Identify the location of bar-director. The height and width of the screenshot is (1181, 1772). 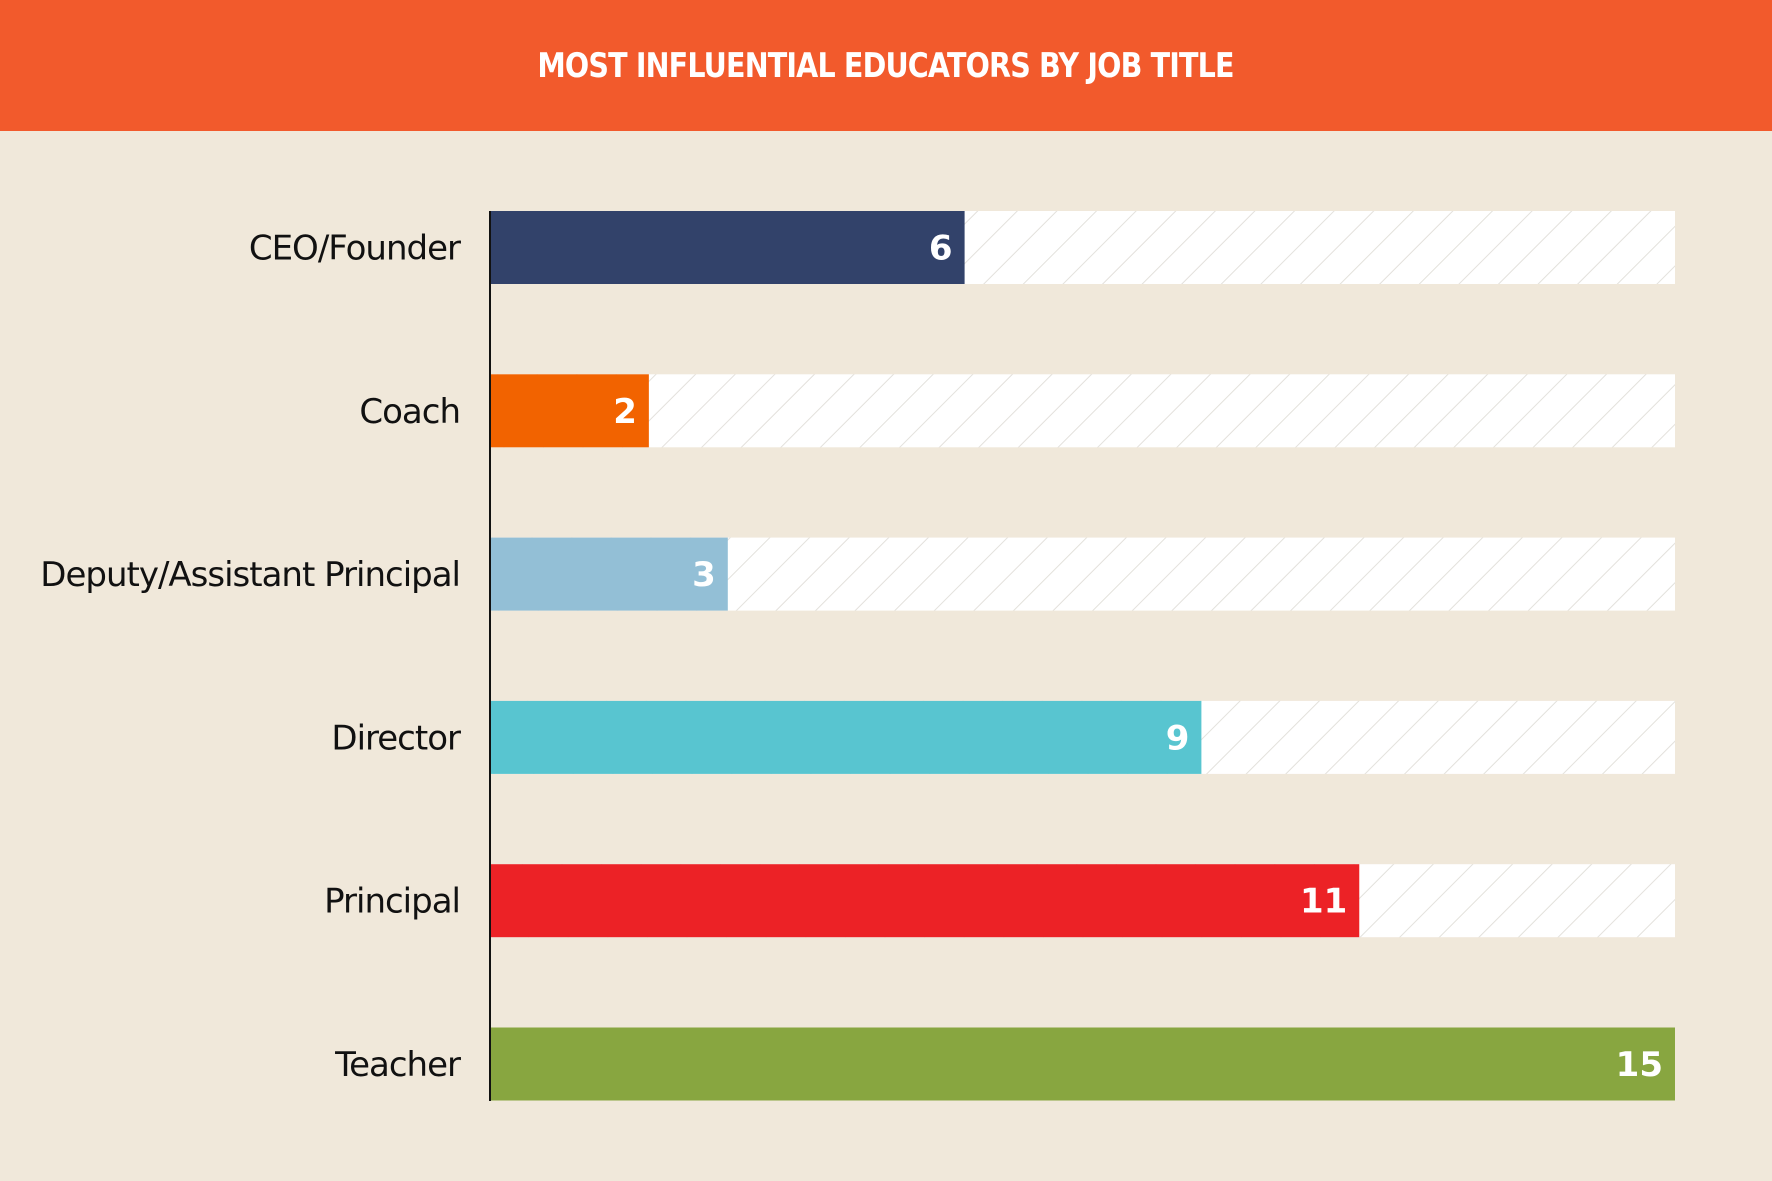
(846, 737).